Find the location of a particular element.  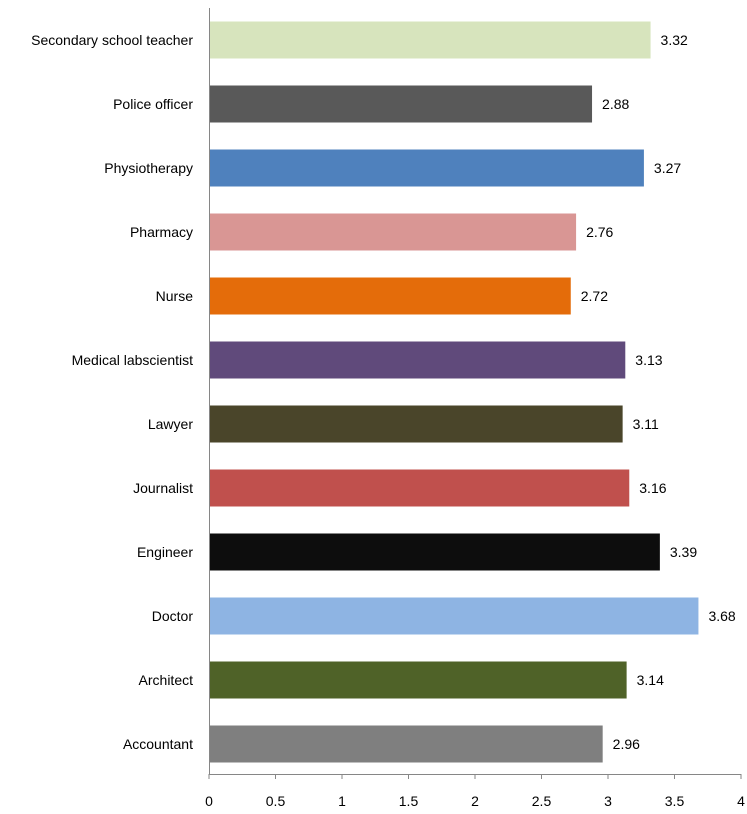

bar-accountant is located at coordinates (406, 744).